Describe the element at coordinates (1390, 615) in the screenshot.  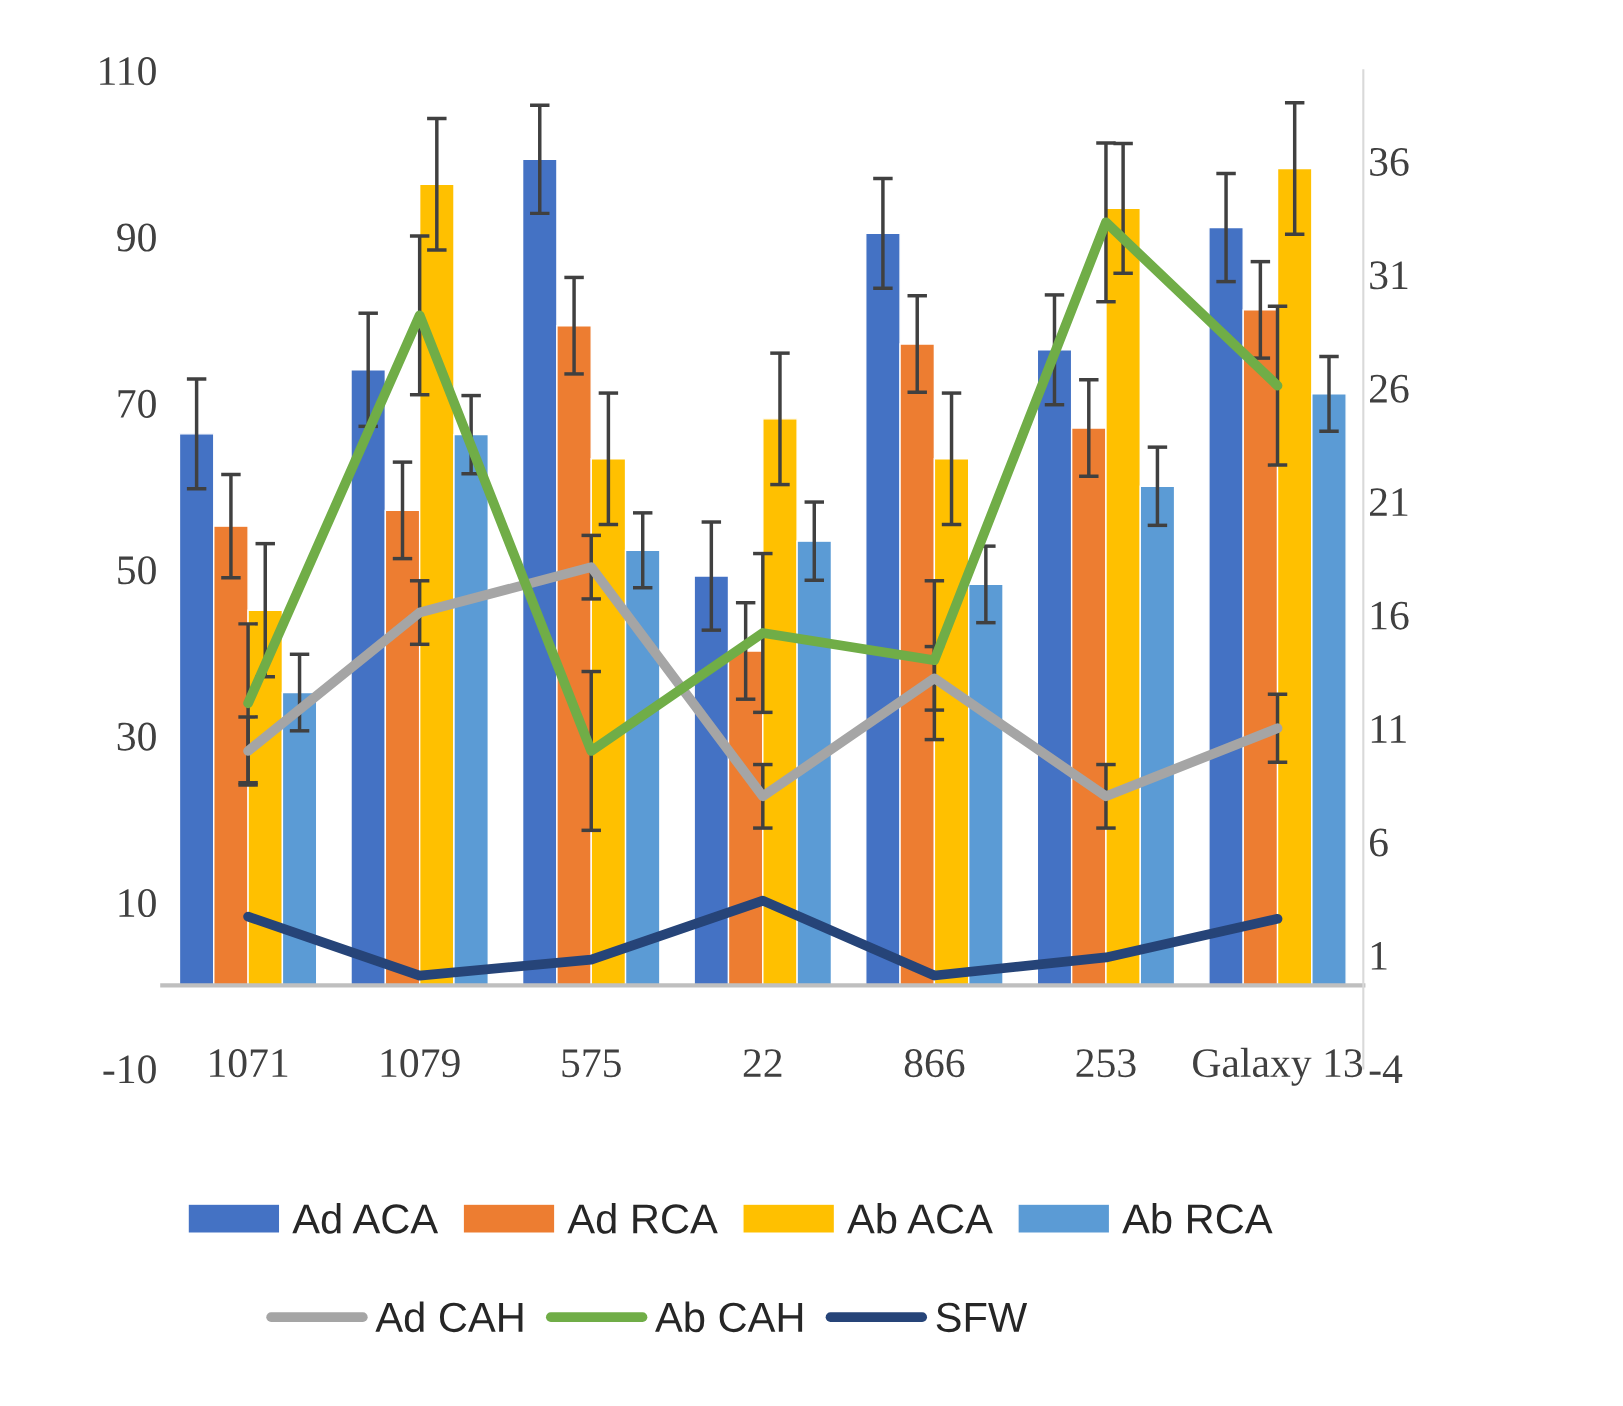
I see `y2-tick-label: 16` at that location.